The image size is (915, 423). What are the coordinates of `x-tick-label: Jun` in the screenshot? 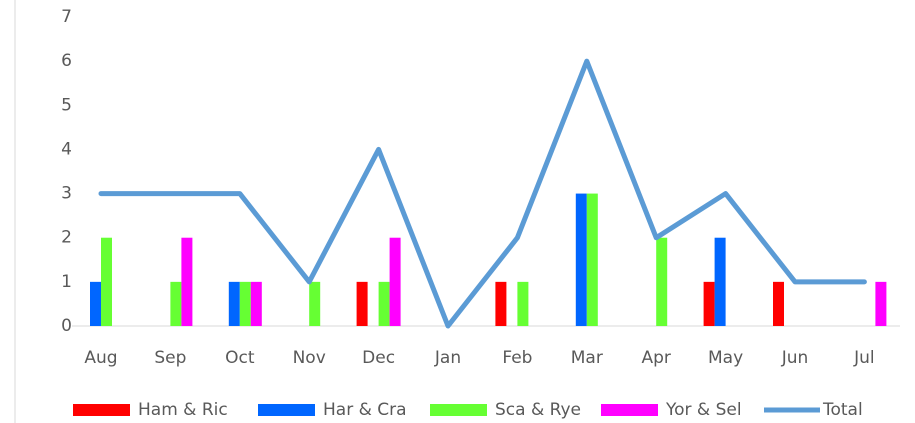 It's located at (795, 358).